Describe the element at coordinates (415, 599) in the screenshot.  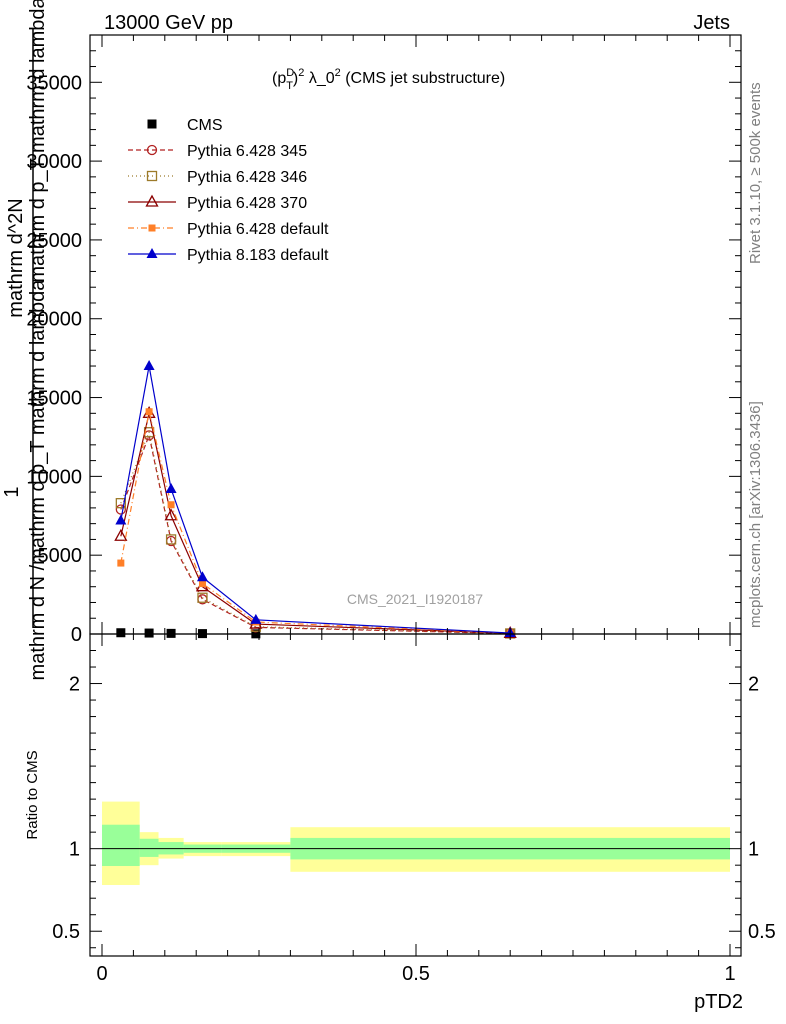
I see `analysis-label: CMS_2021_I1920187` at that location.